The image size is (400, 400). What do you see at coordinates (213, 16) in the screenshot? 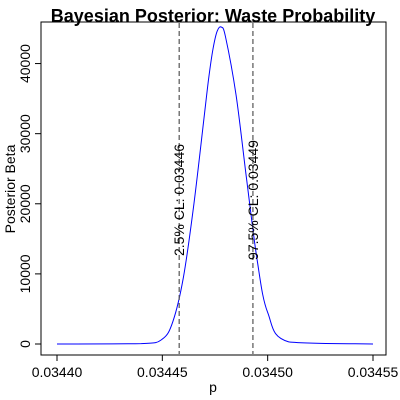
I see `chart-title: Bayesian Posterior: Waste Probability` at bounding box center [213, 16].